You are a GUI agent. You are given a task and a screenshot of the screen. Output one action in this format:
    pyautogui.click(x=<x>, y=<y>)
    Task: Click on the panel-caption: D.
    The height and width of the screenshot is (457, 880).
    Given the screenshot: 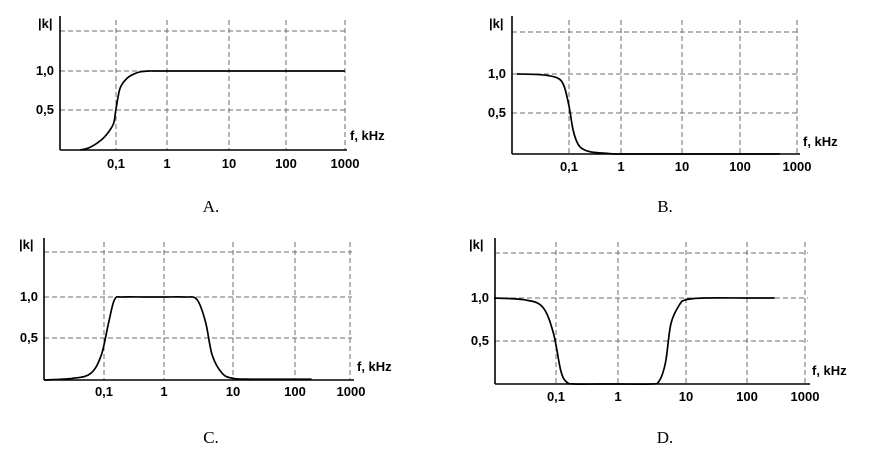 What is the action you would take?
    pyautogui.click(x=665, y=437)
    